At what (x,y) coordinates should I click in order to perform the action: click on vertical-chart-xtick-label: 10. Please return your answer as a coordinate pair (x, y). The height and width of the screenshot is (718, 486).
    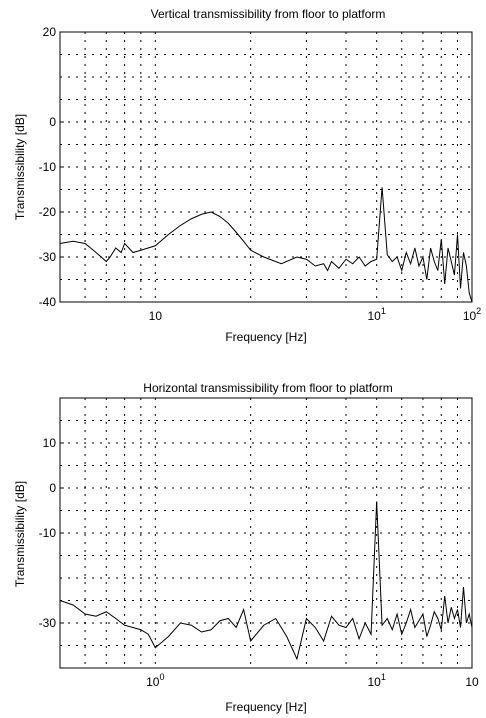
    Looking at the image, I should click on (156, 316).